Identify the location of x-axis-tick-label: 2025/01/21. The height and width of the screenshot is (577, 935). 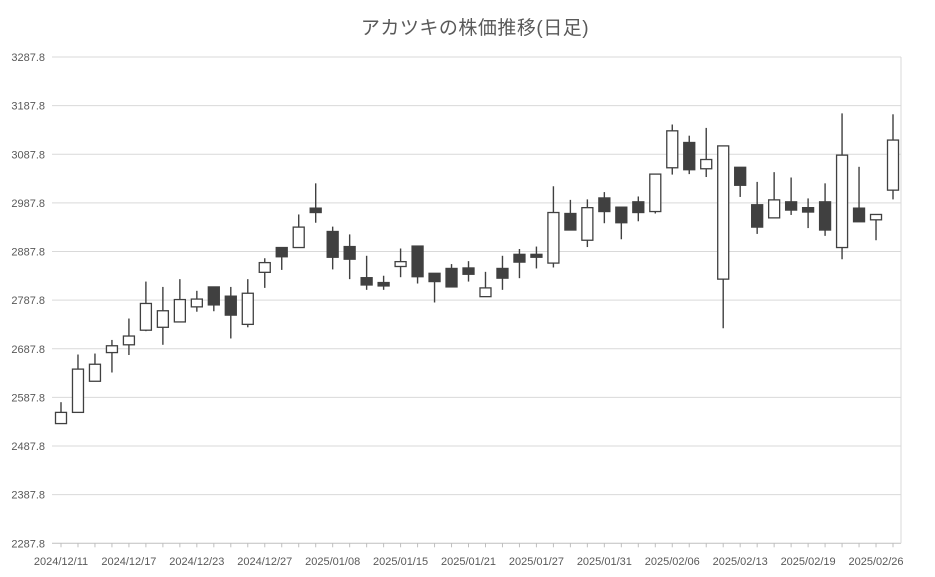
(468, 562).